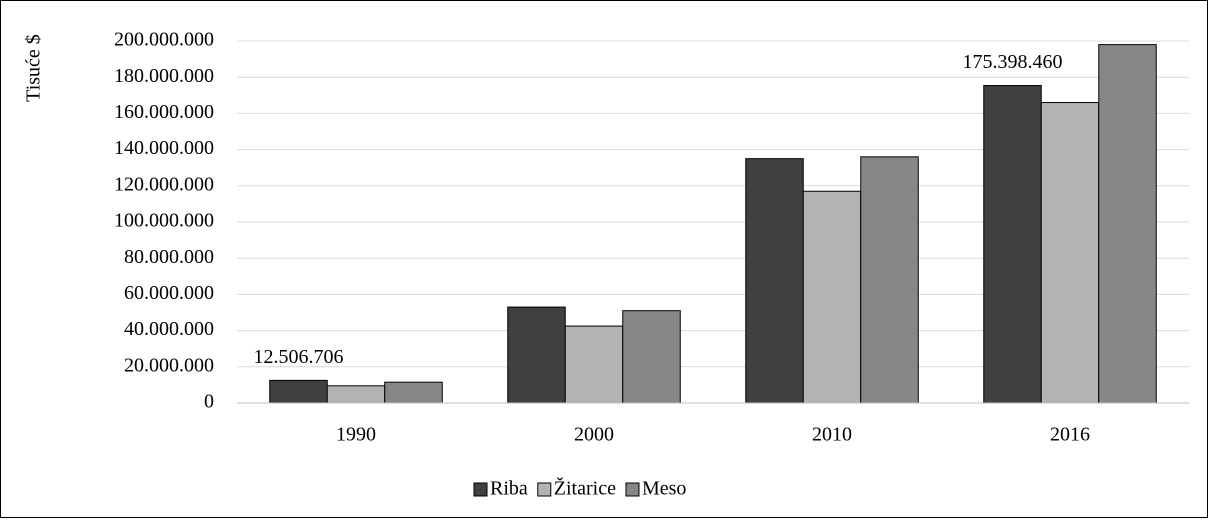 This screenshot has width=1208, height=523. I want to click on y-tick-label: 180.000.000, so click(164, 76).